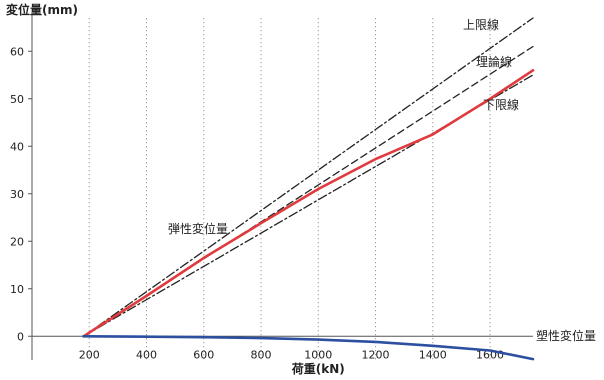 Image resolution: width=604 pixels, height=380 pixels. Describe the element at coordinates (566, 335) in the screenshot. I see `label-plastic-displacement: 塑性変位量` at that location.